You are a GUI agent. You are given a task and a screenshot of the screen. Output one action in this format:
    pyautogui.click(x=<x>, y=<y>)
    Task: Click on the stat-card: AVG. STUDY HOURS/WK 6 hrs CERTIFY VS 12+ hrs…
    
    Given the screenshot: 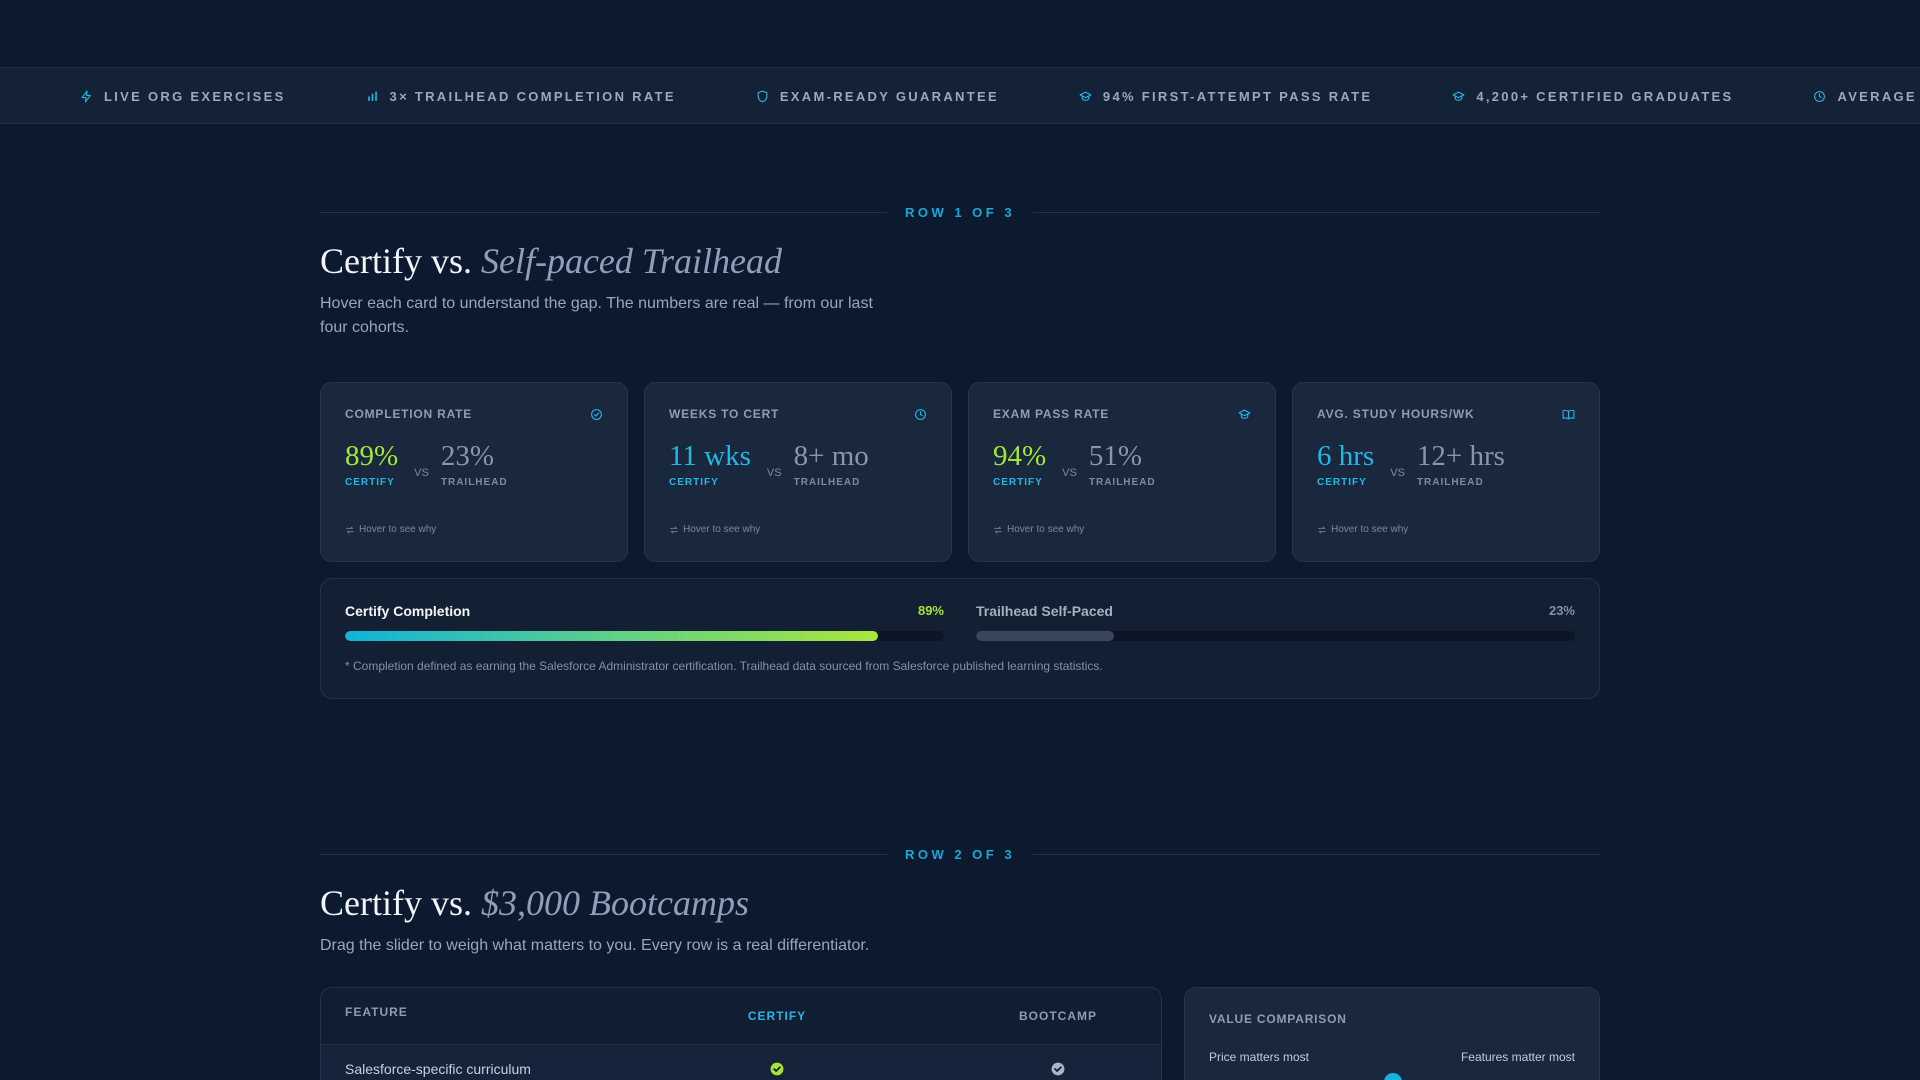 What is the action you would take?
    pyautogui.click(x=1446, y=472)
    